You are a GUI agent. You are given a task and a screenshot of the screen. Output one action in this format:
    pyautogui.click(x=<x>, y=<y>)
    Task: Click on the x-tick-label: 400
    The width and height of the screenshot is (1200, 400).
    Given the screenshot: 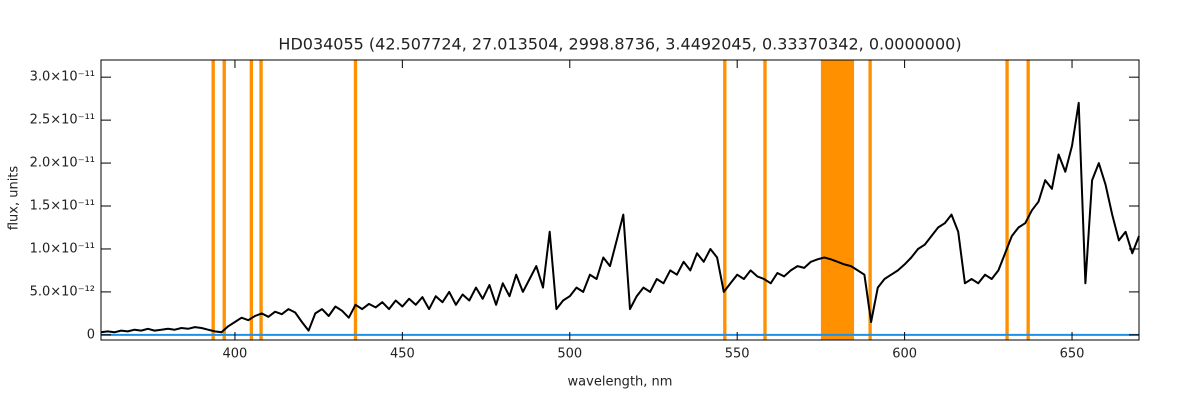 What is the action you would take?
    pyautogui.click(x=235, y=354)
    